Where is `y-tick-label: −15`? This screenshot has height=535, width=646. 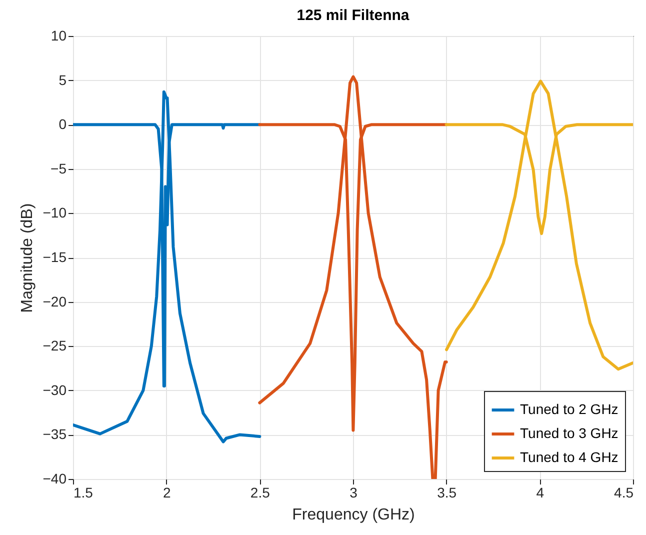 y-tick-label: −15 is located at coordinates (54, 257).